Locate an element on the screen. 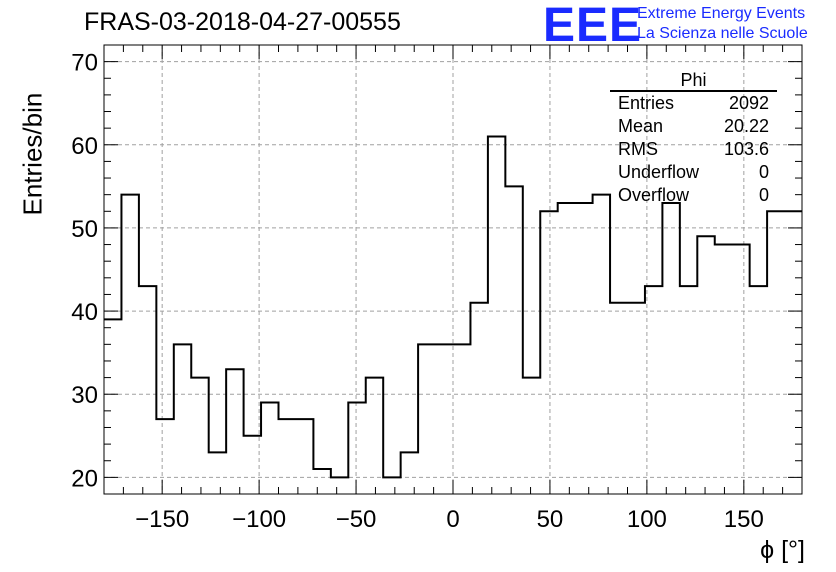 The width and height of the screenshot is (836, 572). stats-row-entries: Entries 2092 is located at coordinates (693, 103).